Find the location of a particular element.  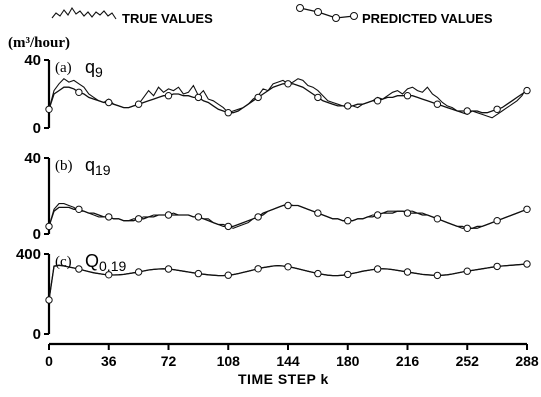

legend-pred-line-sample is located at coordinates (327, 13).